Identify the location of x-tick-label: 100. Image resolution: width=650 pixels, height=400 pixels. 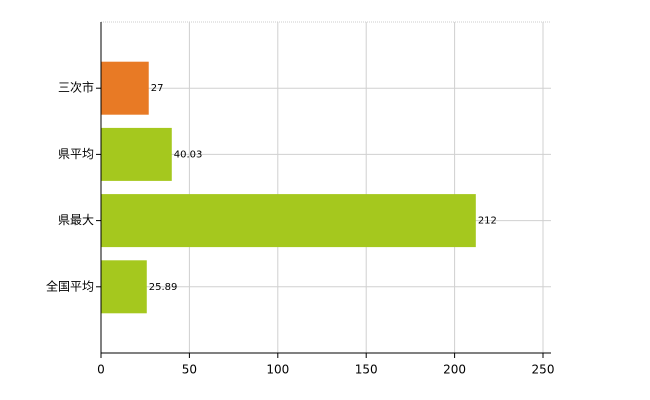
(277, 370).